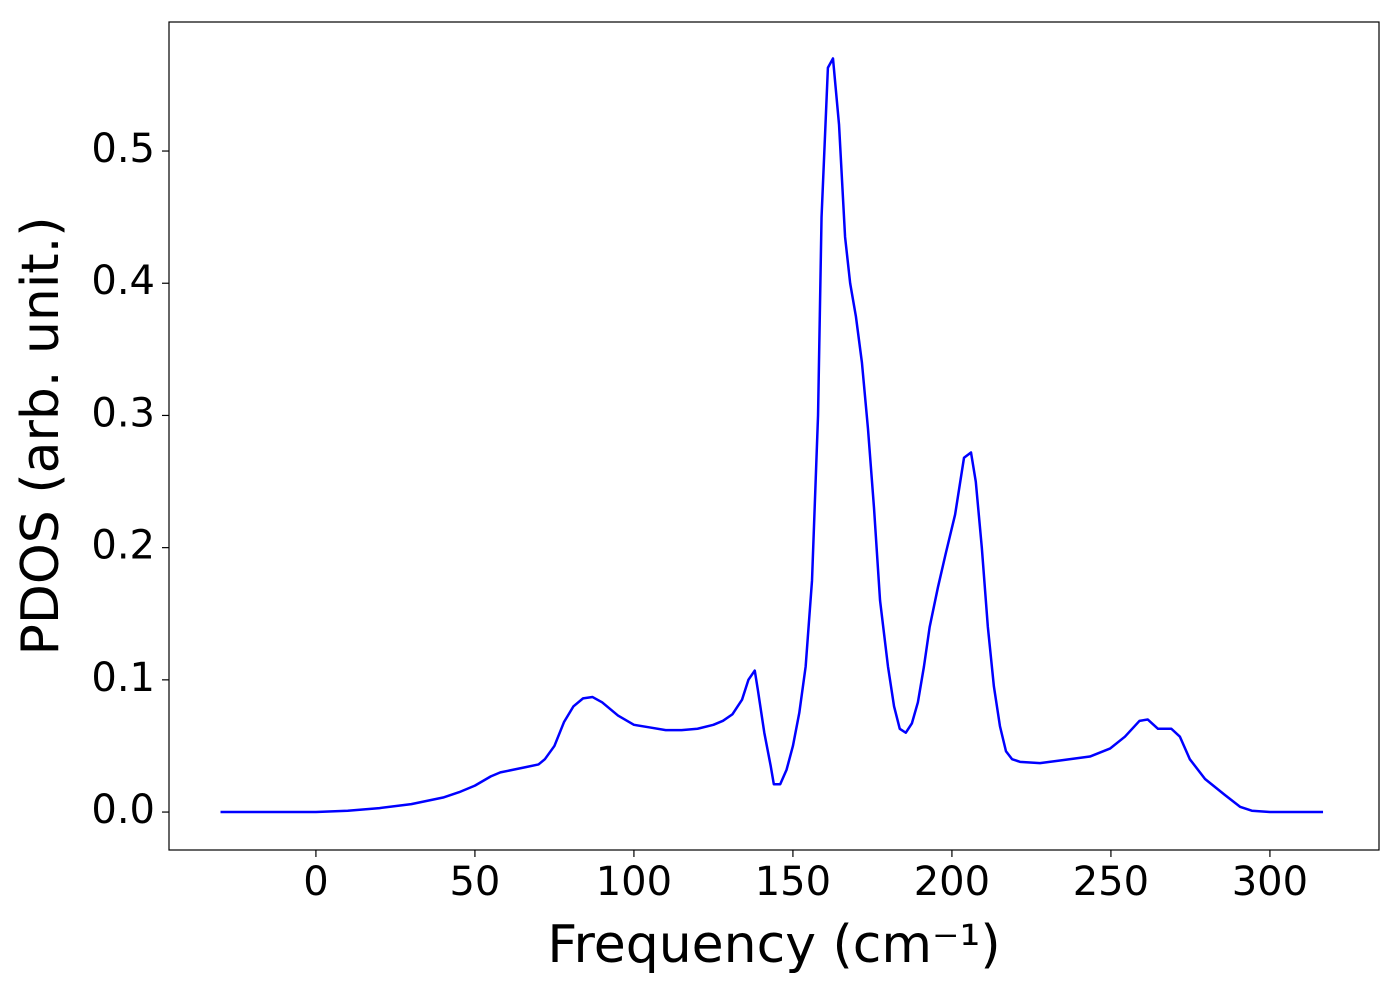 This screenshot has height=1000, width=1400. What do you see at coordinates (793, 882) in the screenshot?
I see `x-tick-label: 150` at bounding box center [793, 882].